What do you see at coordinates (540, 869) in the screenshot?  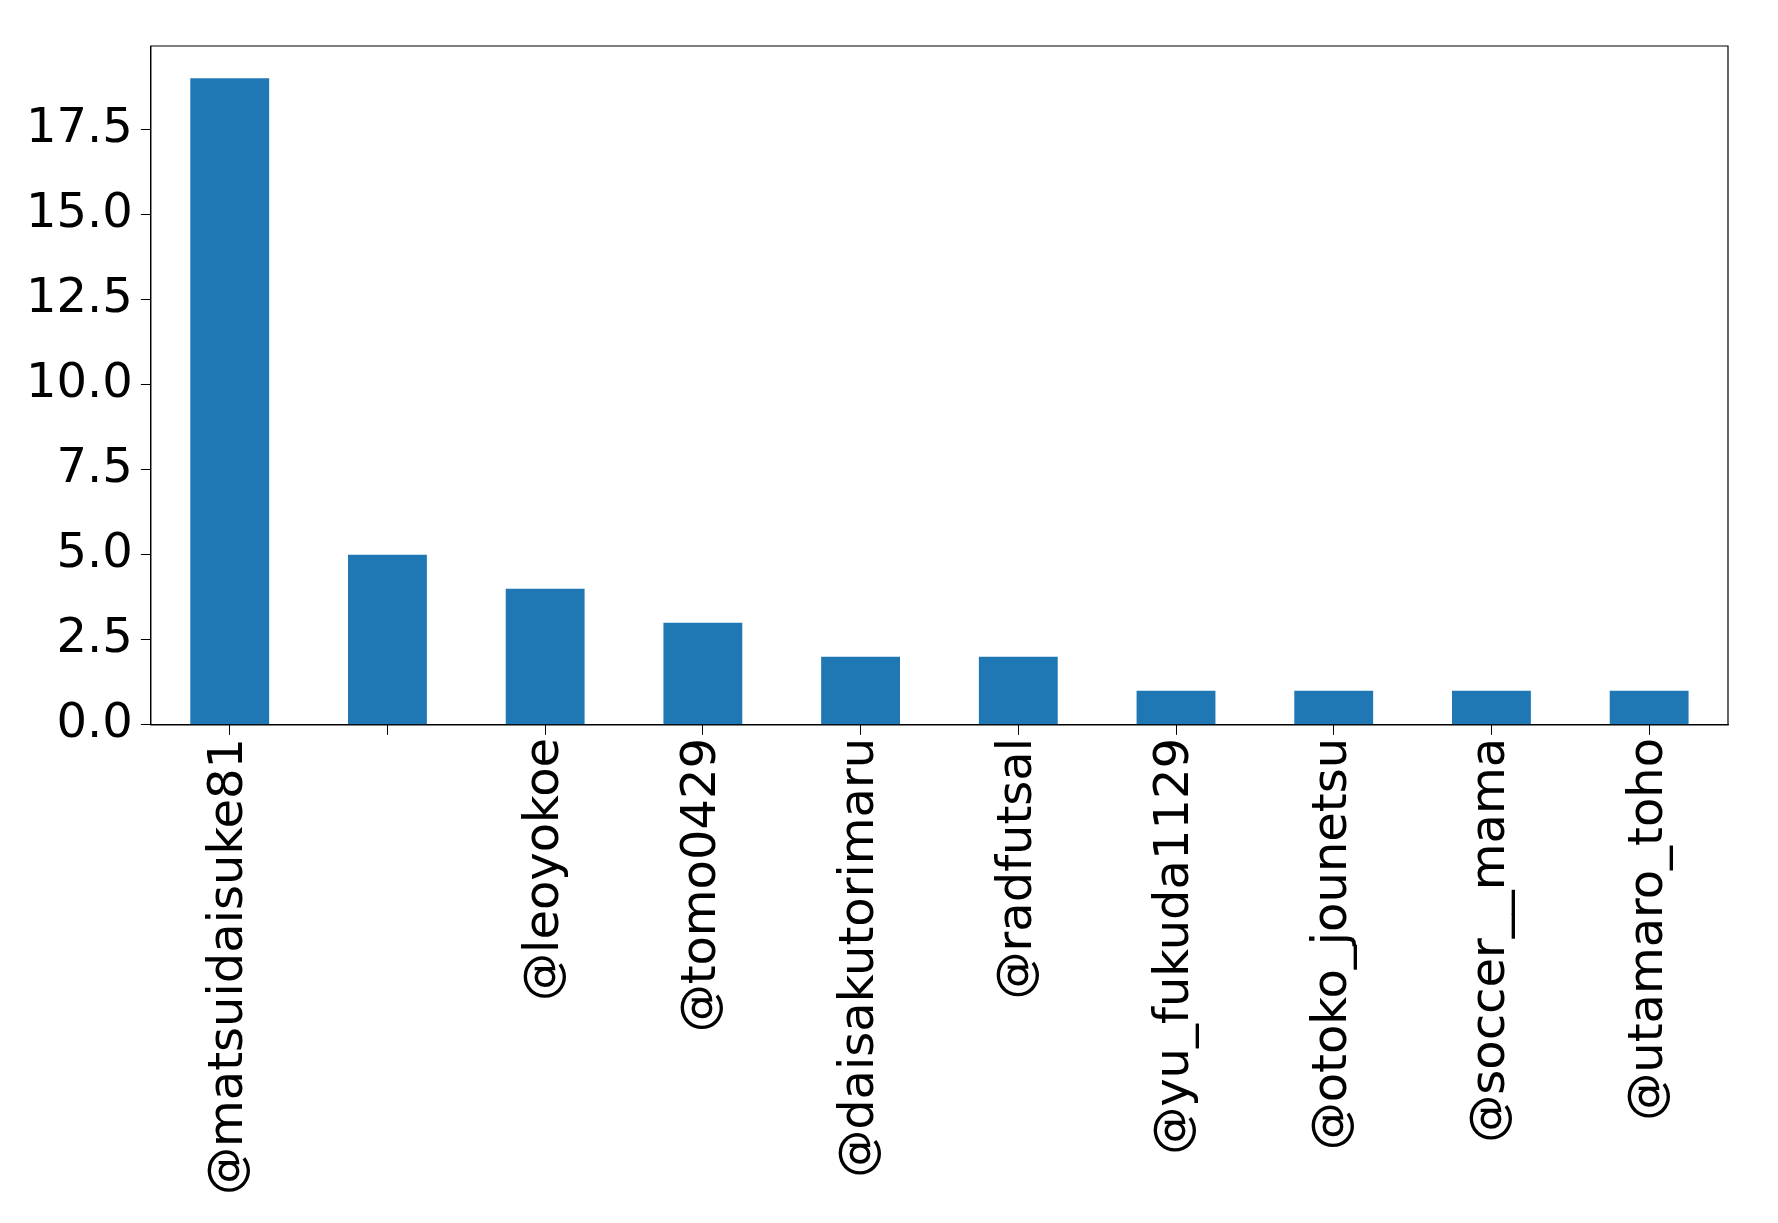 I see `x-tick-label: @leoyokoe` at bounding box center [540, 869].